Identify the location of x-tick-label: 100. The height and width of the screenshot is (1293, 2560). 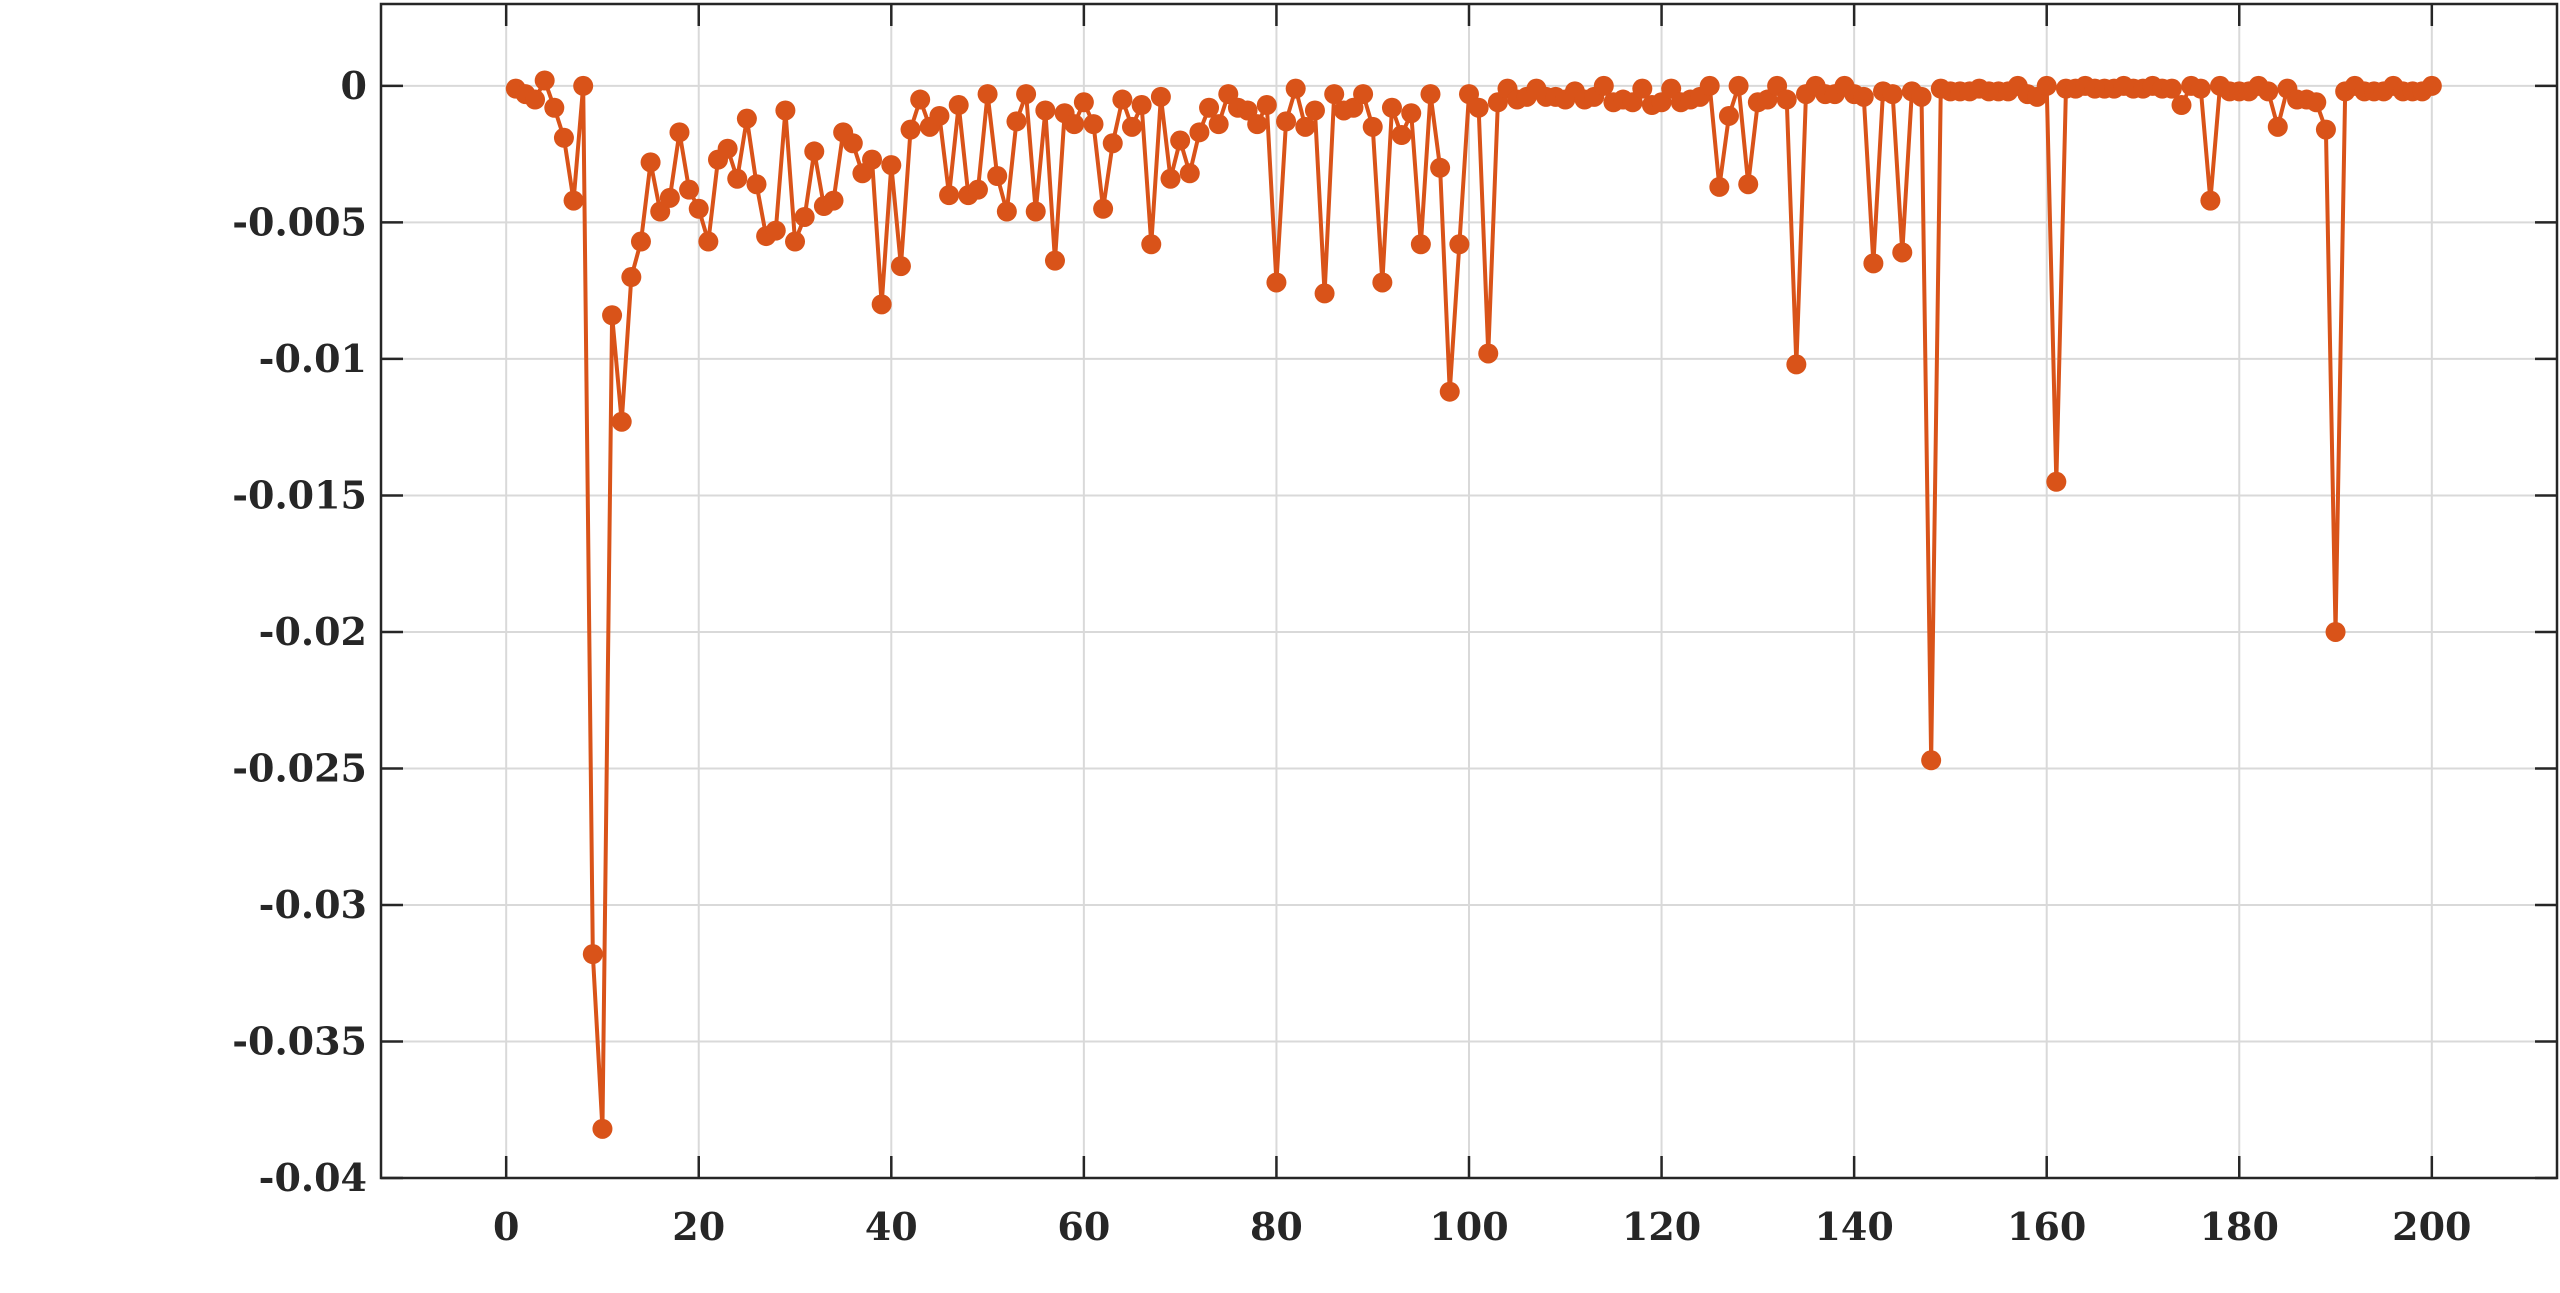
(1468, 1226).